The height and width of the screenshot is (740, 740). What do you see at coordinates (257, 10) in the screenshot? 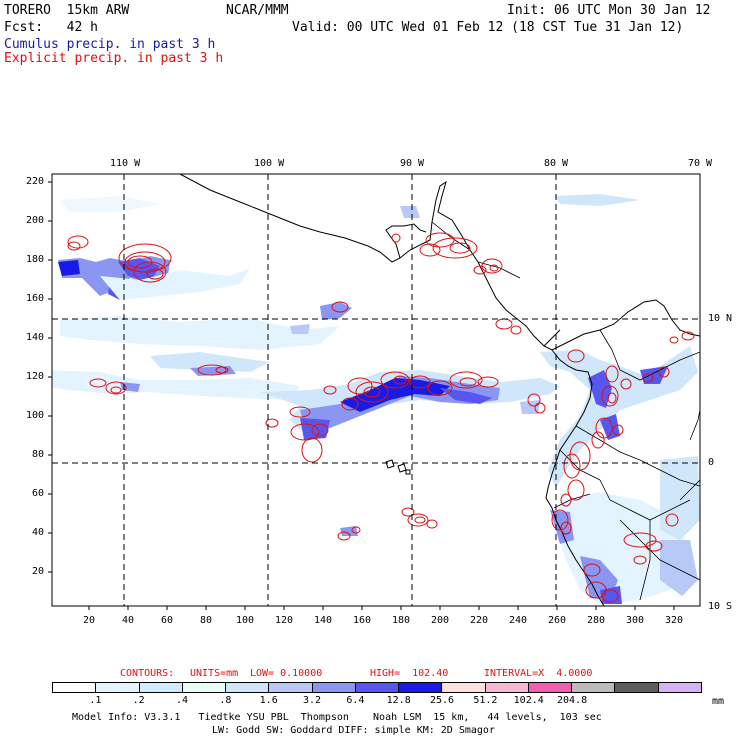
I see `institution: NCAR/MMM` at bounding box center [257, 10].